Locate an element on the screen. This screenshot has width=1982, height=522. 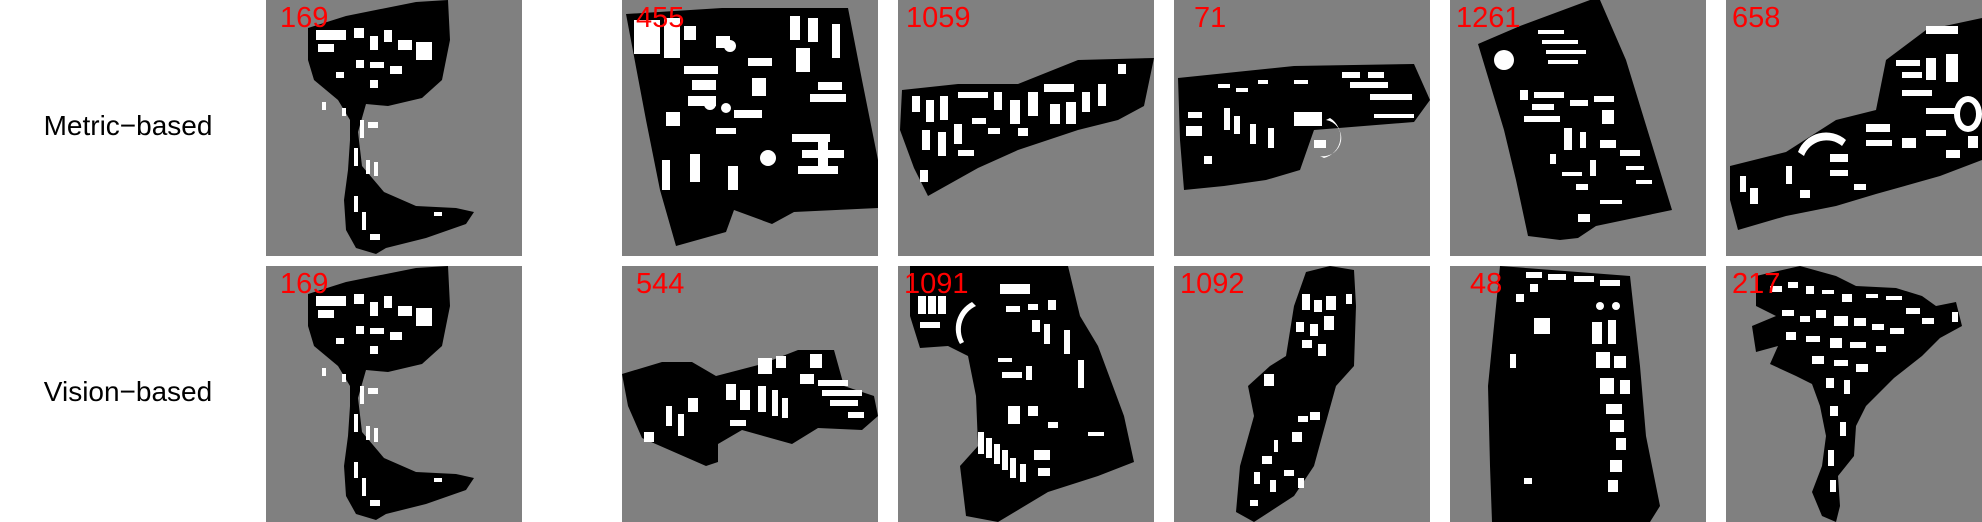
tile-vision-6: 217 is located at coordinates (1854, 394).